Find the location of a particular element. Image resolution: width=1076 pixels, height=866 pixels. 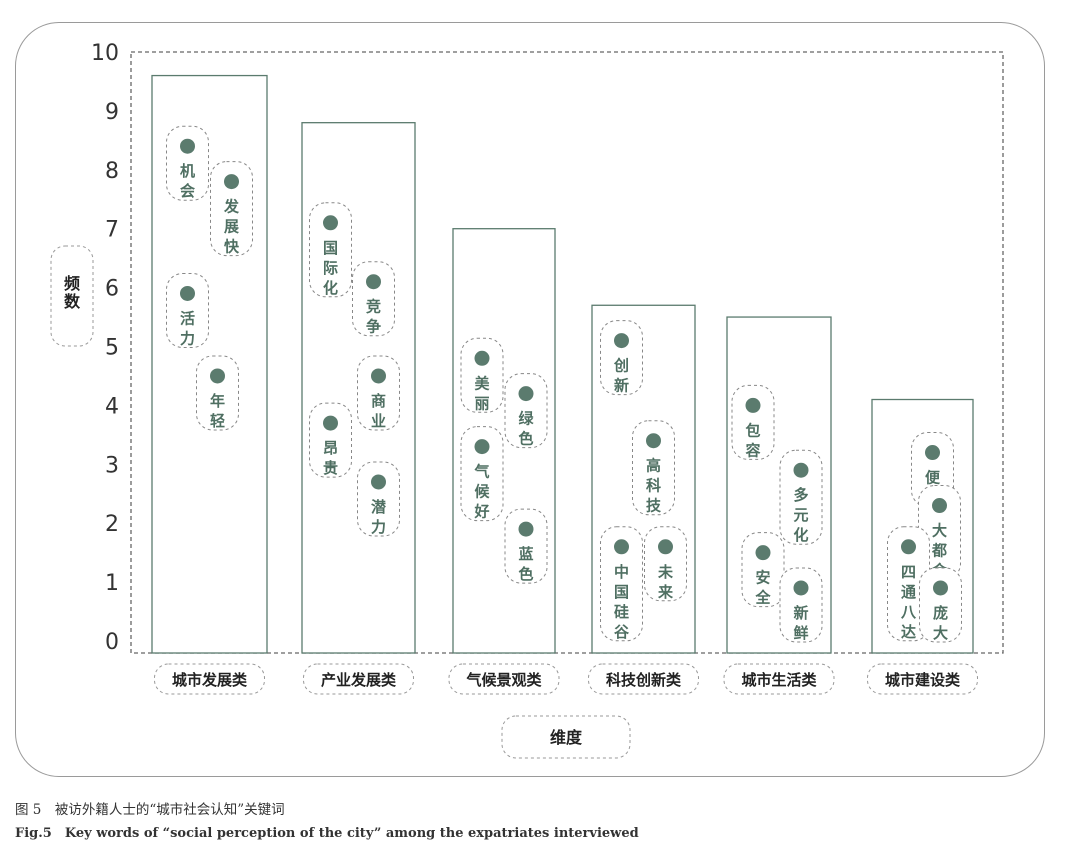

keyword-label: 潜 is located at coordinates (379, 507).